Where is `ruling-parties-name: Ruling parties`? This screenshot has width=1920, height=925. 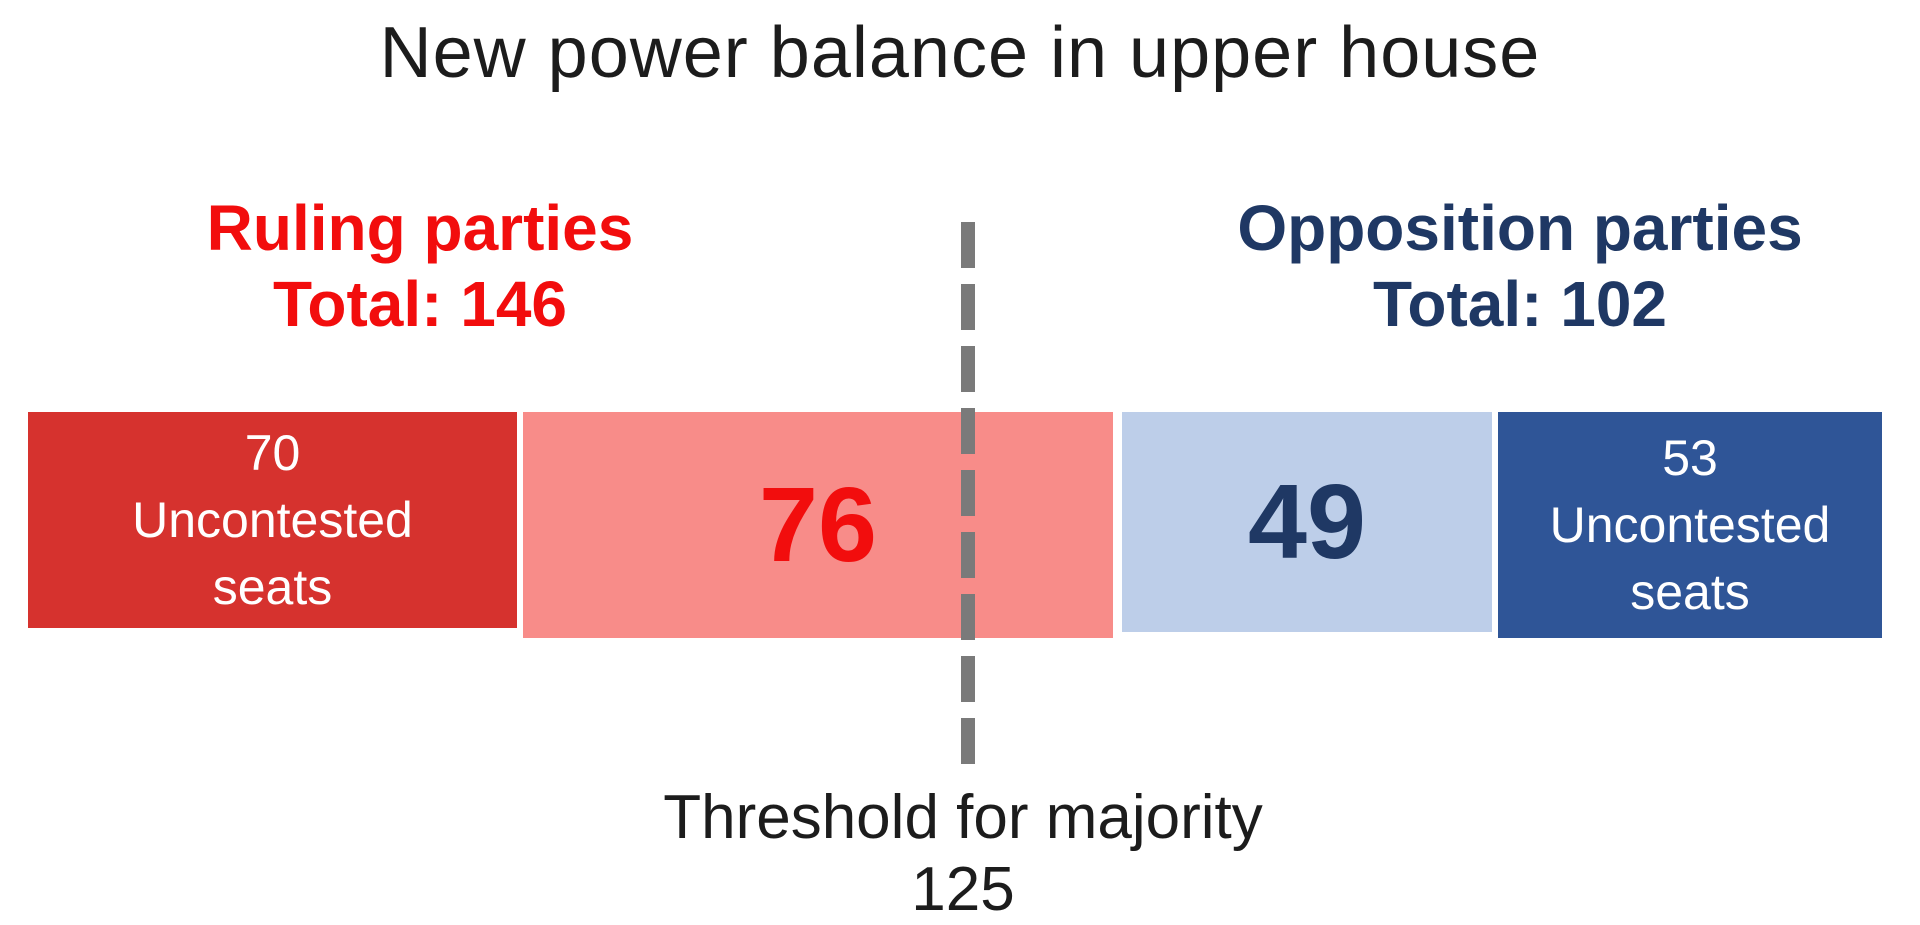 ruling-parties-name: Ruling parties is located at coordinates (420, 228).